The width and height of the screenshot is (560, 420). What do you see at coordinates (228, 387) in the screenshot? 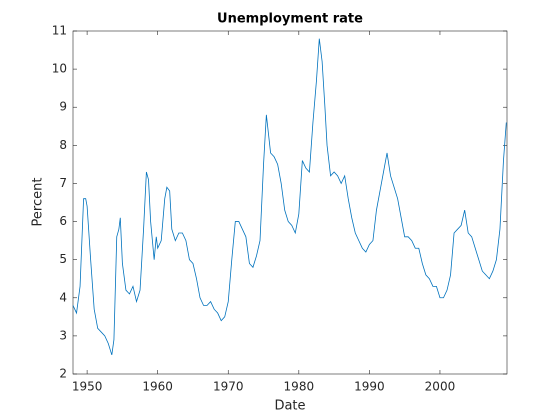
I see `x-tick-label: 1970` at bounding box center [228, 387].